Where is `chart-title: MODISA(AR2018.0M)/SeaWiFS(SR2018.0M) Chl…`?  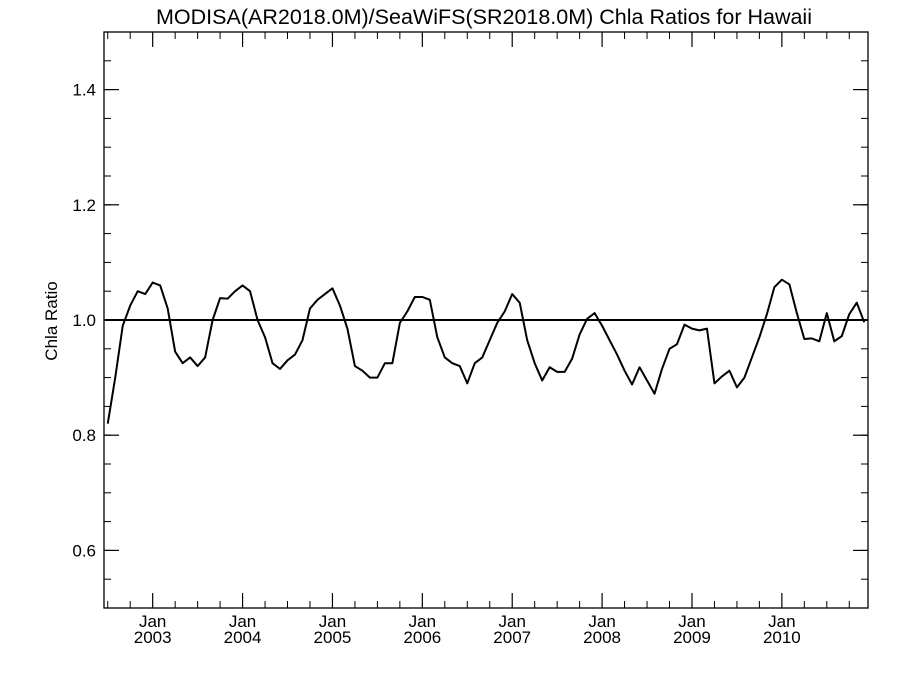 chart-title: MODISA(AR2018.0M)/SeaWiFS(SR2018.0M) Chl… is located at coordinates (484, 17).